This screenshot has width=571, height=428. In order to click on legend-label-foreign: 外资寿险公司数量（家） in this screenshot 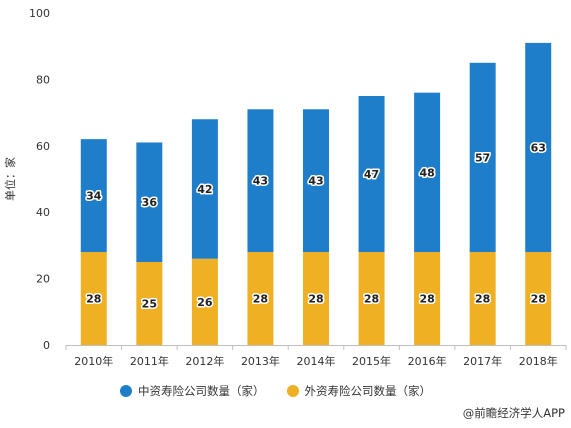, I will do `click(368, 391)`.